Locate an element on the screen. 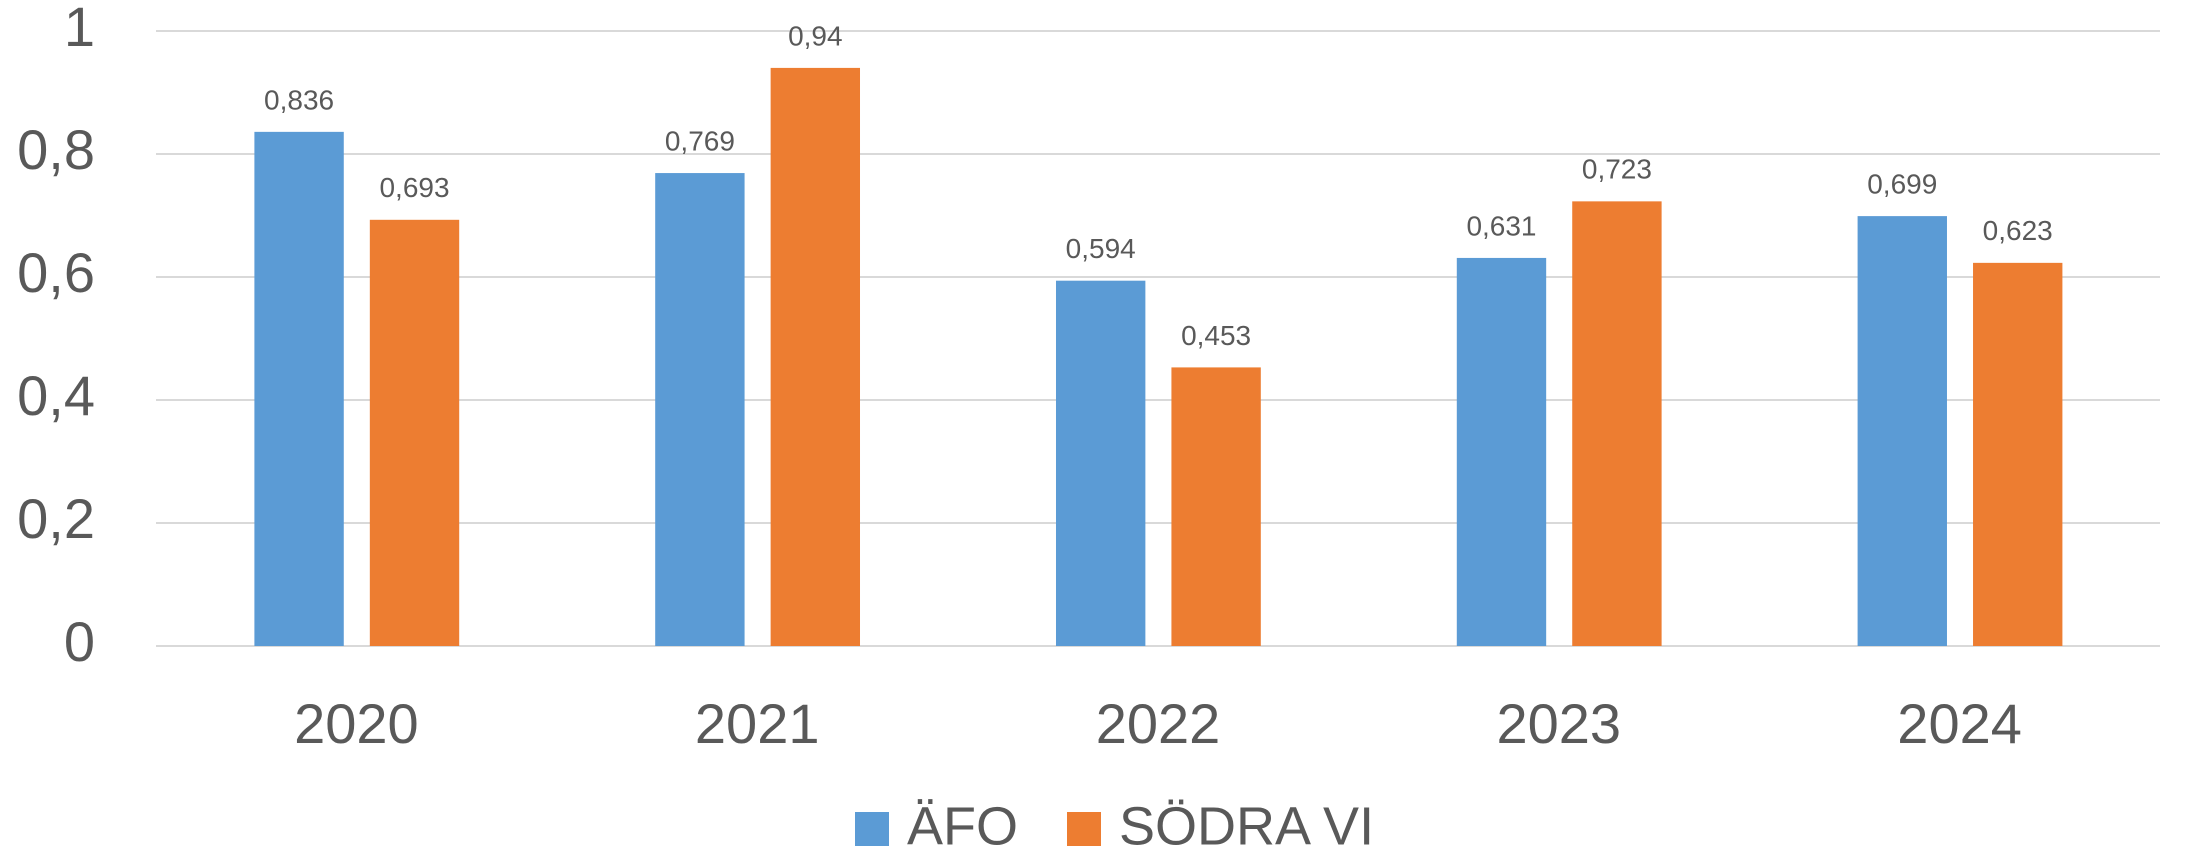 The width and height of the screenshot is (2188, 856). data-label: 0,693 is located at coordinates (414, 187).